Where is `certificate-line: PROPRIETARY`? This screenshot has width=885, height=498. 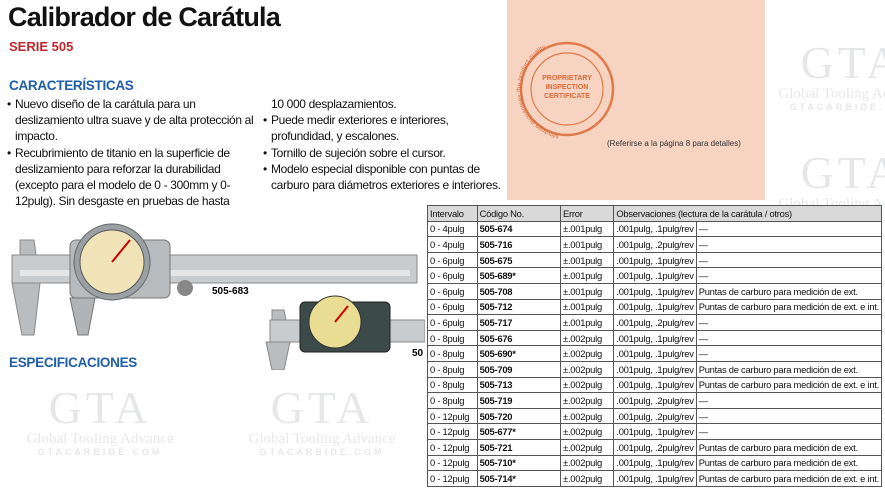
certificate-line: PROPRIETARY is located at coordinates (567, 78).